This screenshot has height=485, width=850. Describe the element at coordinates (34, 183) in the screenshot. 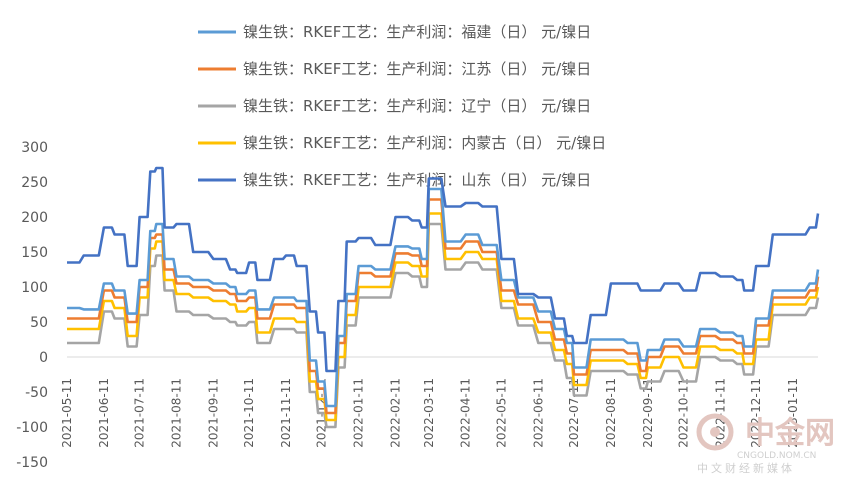

I see `y-tick-label: 250` at that location.